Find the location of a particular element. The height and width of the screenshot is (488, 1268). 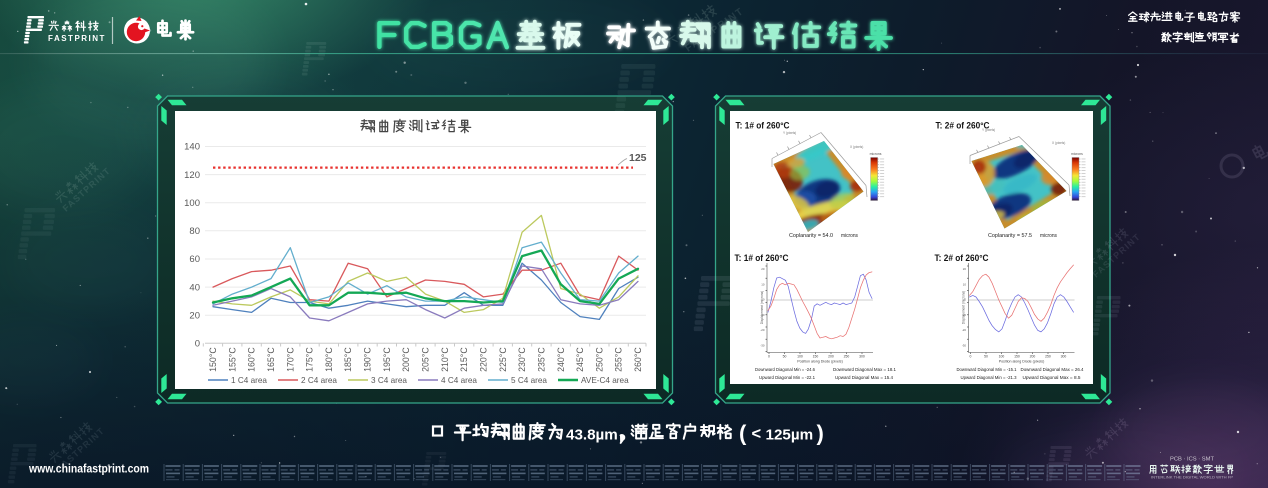

svg-text: Downward Diagonal Max = 18.1 is located at coordinates (864, 369).